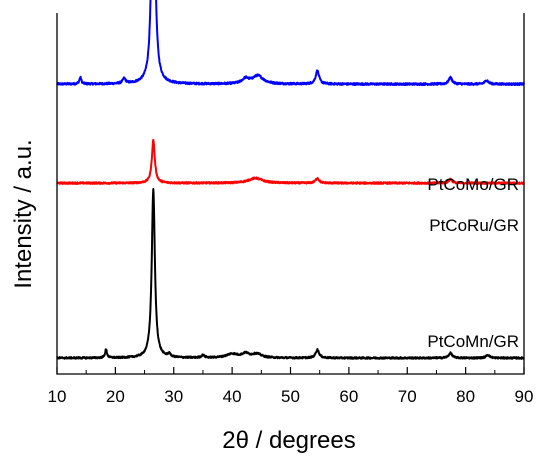 This screenshot has width=550, height=463. I want to click on x-tick-label: 50, so click(290, 396).